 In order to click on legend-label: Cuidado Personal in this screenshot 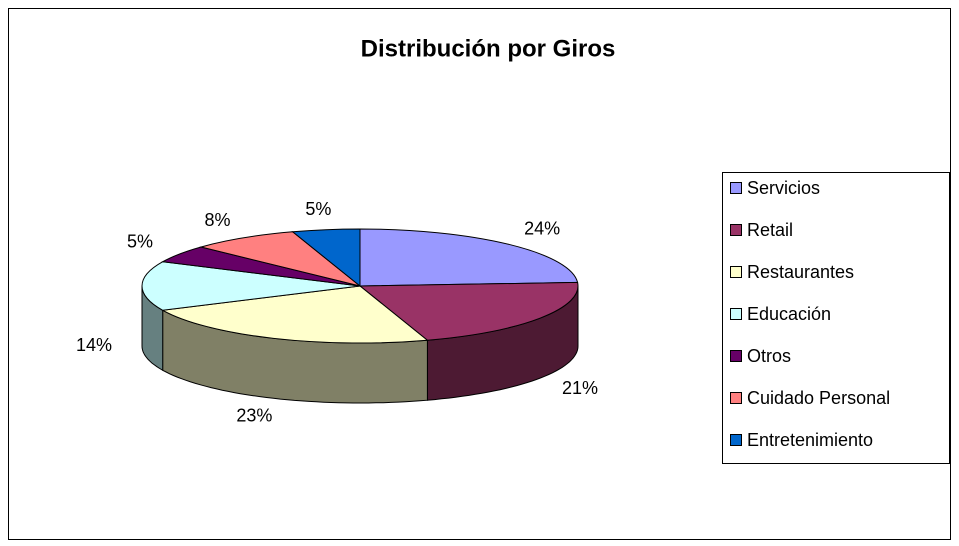, I will do `click(818, 398)`.